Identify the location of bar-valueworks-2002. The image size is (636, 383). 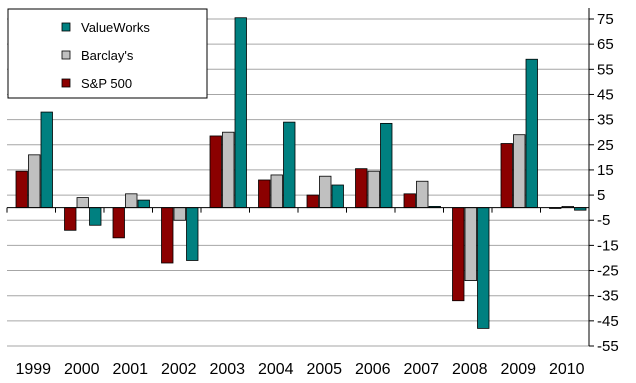
(193, 234).